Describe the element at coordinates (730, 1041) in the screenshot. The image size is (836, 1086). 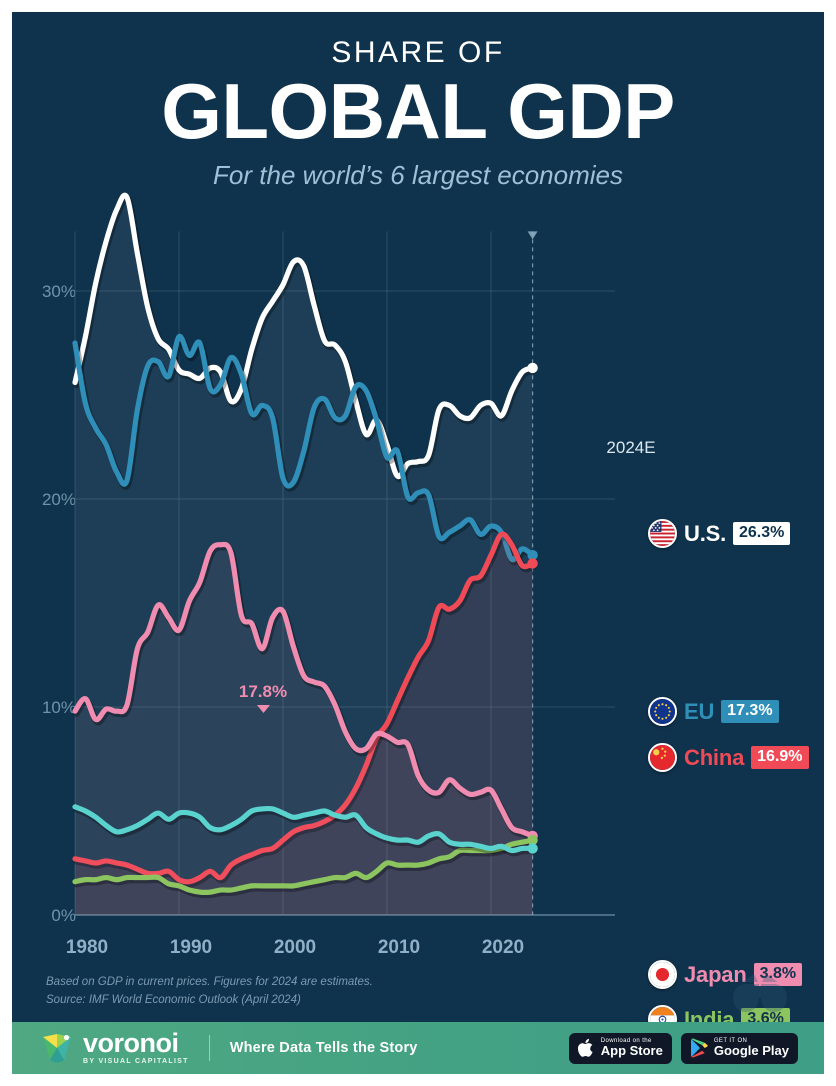
I see `google-play-badge-small: GET IT ON` at that location.